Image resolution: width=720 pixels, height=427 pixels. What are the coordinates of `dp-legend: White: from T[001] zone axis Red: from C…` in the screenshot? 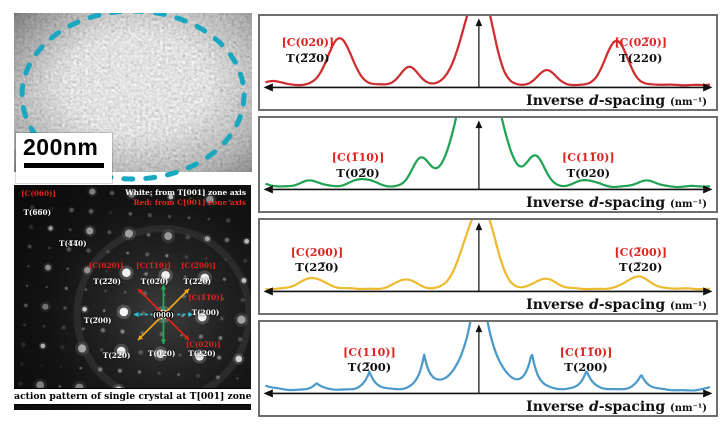 It's located at (185, 198).